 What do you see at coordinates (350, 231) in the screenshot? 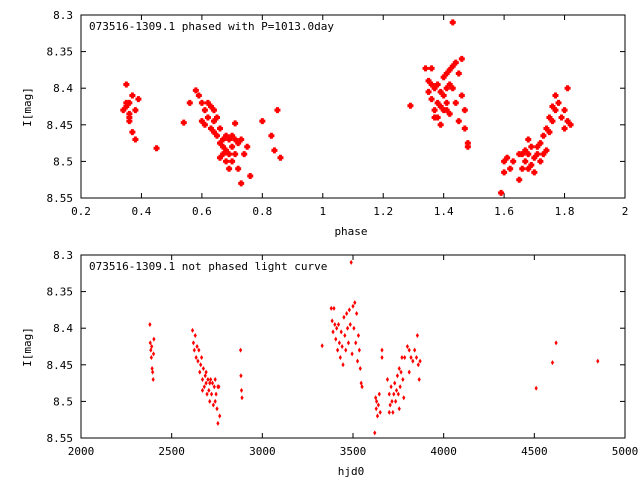
I see `x-axis-label: phase` at bounding box center [350, 231].